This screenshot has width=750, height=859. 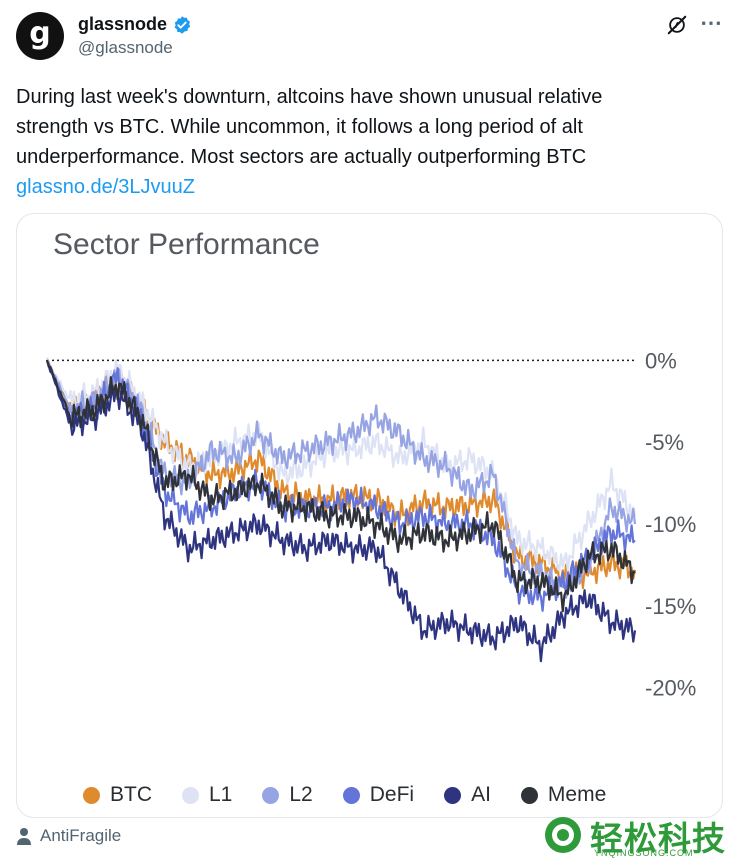 What do you see at coordinates (186, 244) in the screenshot?
I see `chart-title: Sector Performance` at bounding box center [186, 244].